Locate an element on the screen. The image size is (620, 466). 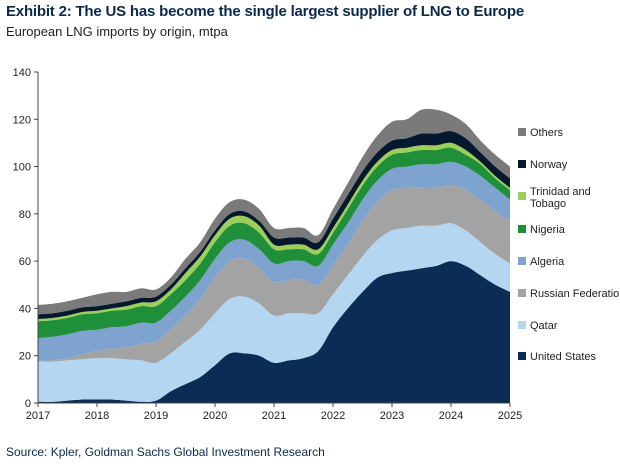
chart-subtitle: European LNG imports by origin, mtpa is located at coordinates (117, 31).